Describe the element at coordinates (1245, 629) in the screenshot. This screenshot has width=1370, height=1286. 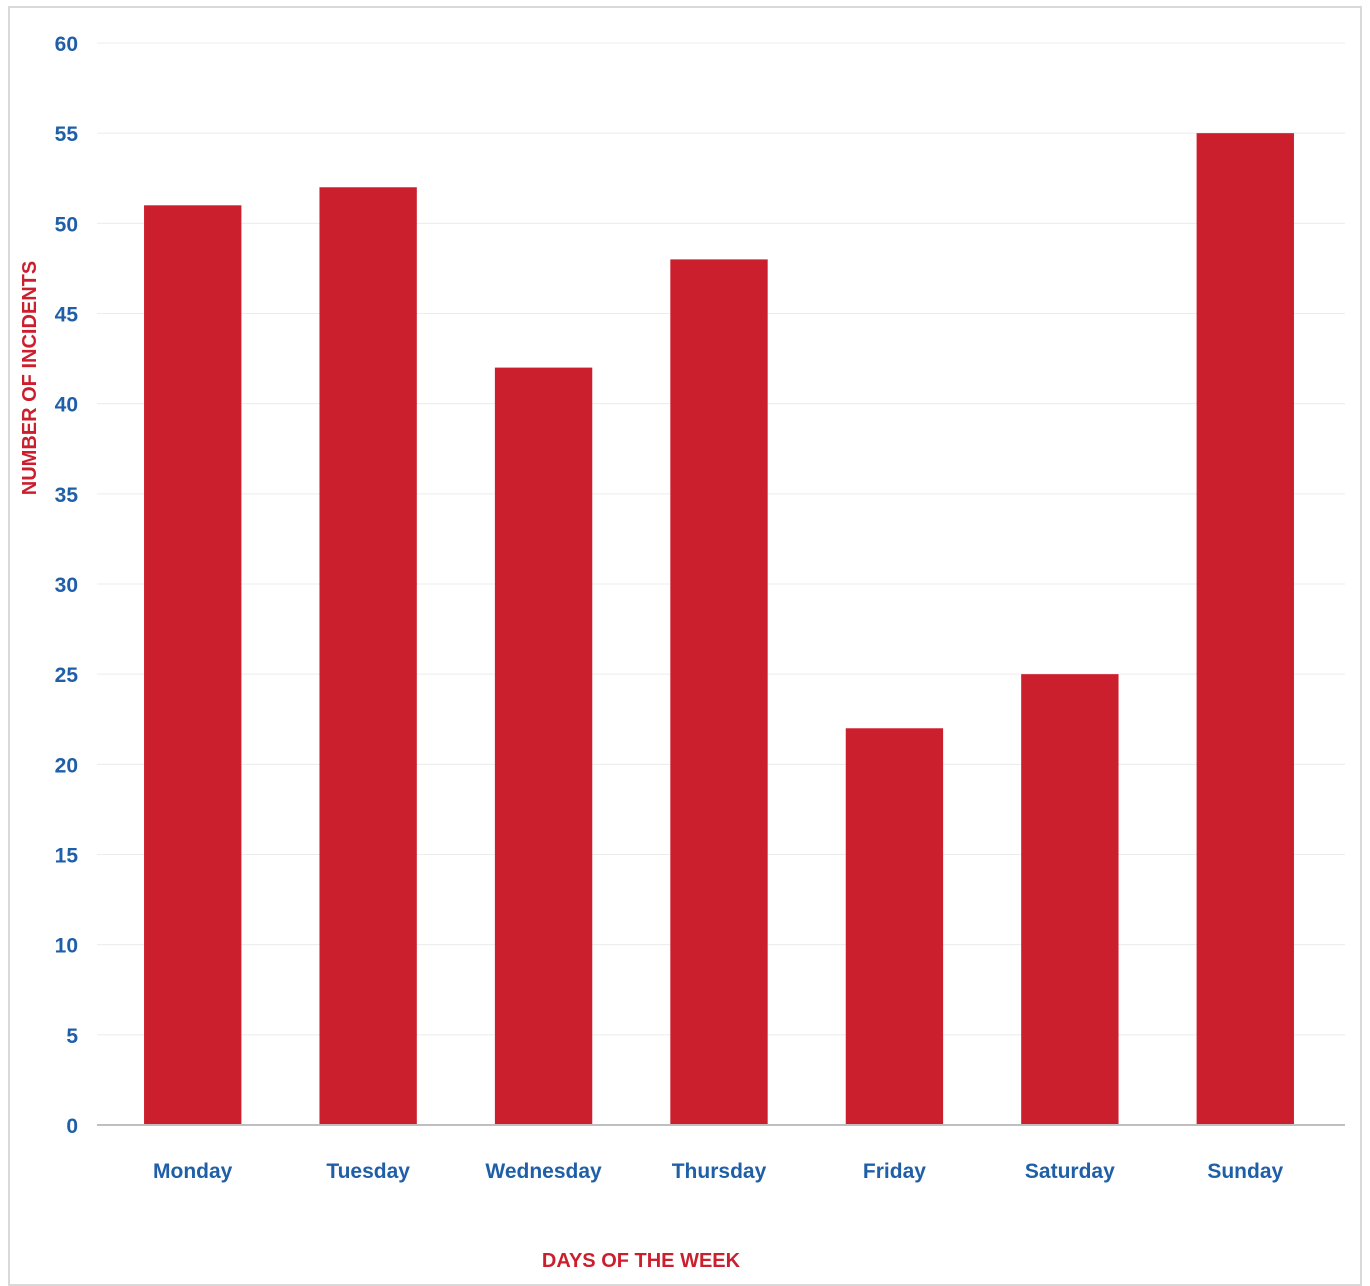
I see `bar-sunday` at that location.